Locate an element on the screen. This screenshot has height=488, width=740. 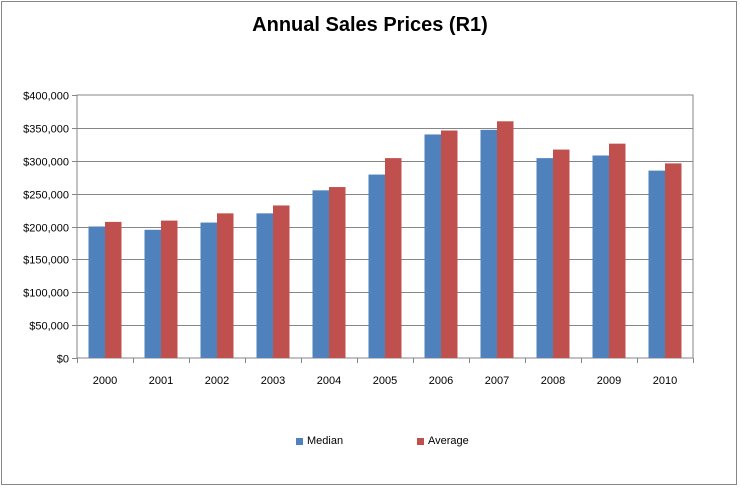
legend-swatch-median is located at coordinates (299, 441).